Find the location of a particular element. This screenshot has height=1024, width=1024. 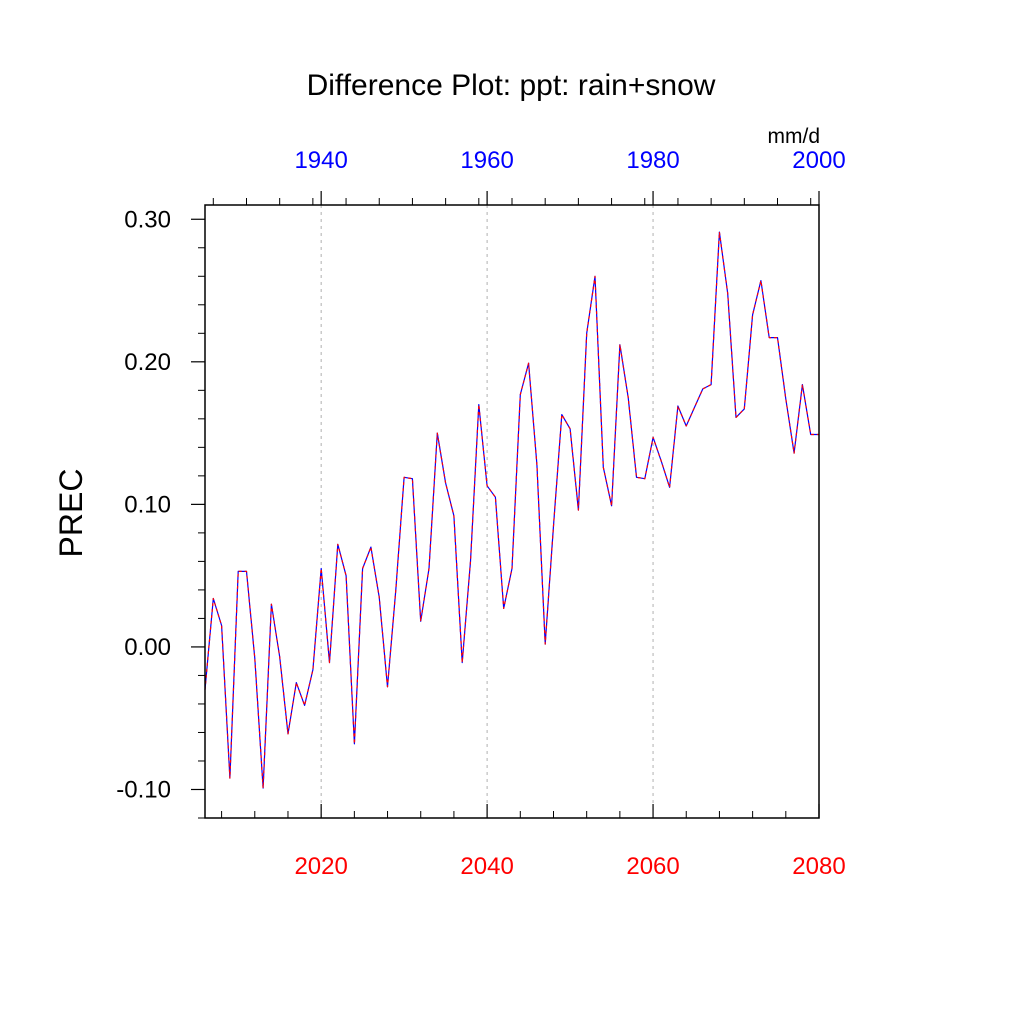

units-label: mm/d is located at coordinates (794, 136).